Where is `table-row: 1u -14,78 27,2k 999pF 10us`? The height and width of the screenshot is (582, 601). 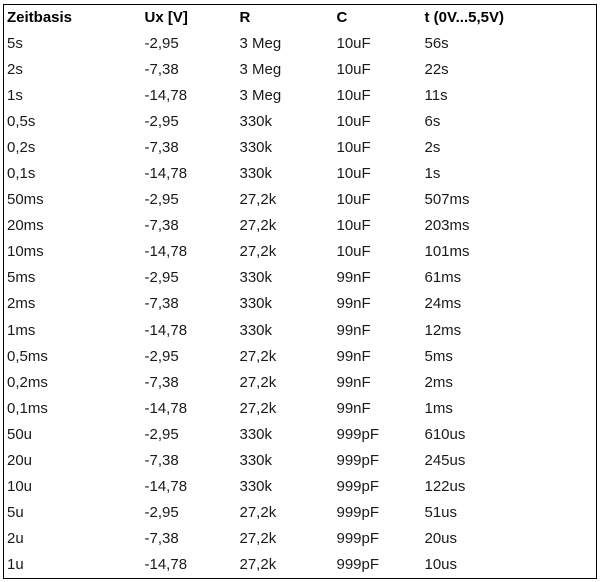 table-row: 1u -14,78 27,2k 999pF 10us is located at coordinates (300, 565).